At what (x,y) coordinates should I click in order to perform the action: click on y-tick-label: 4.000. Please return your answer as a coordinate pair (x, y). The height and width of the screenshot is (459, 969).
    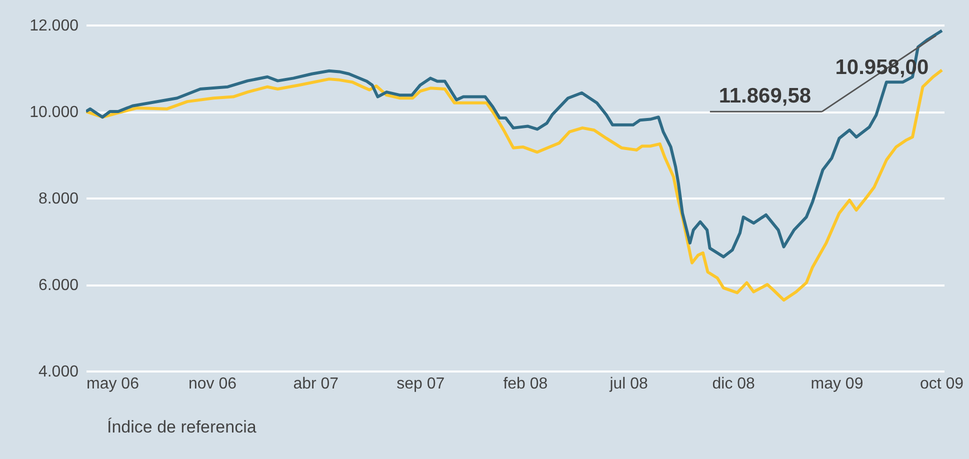
    Looking at the image, I should click on (58, 372).